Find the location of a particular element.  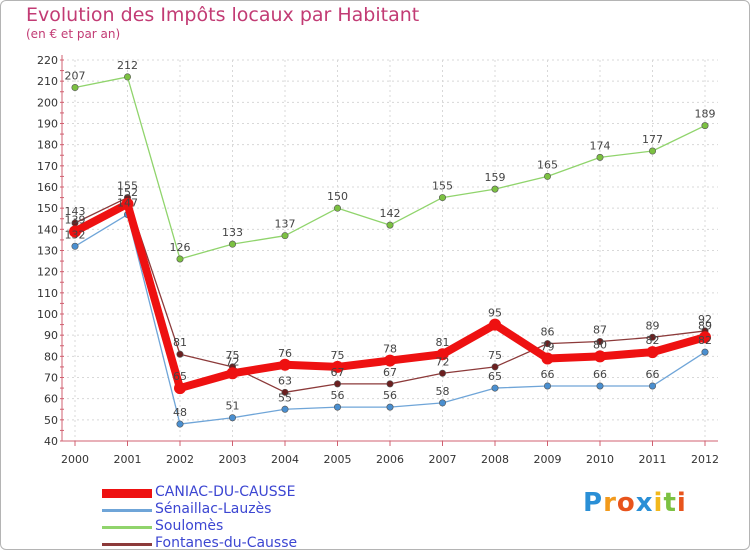

data-label: 189 is located at coordinates (705, 114).